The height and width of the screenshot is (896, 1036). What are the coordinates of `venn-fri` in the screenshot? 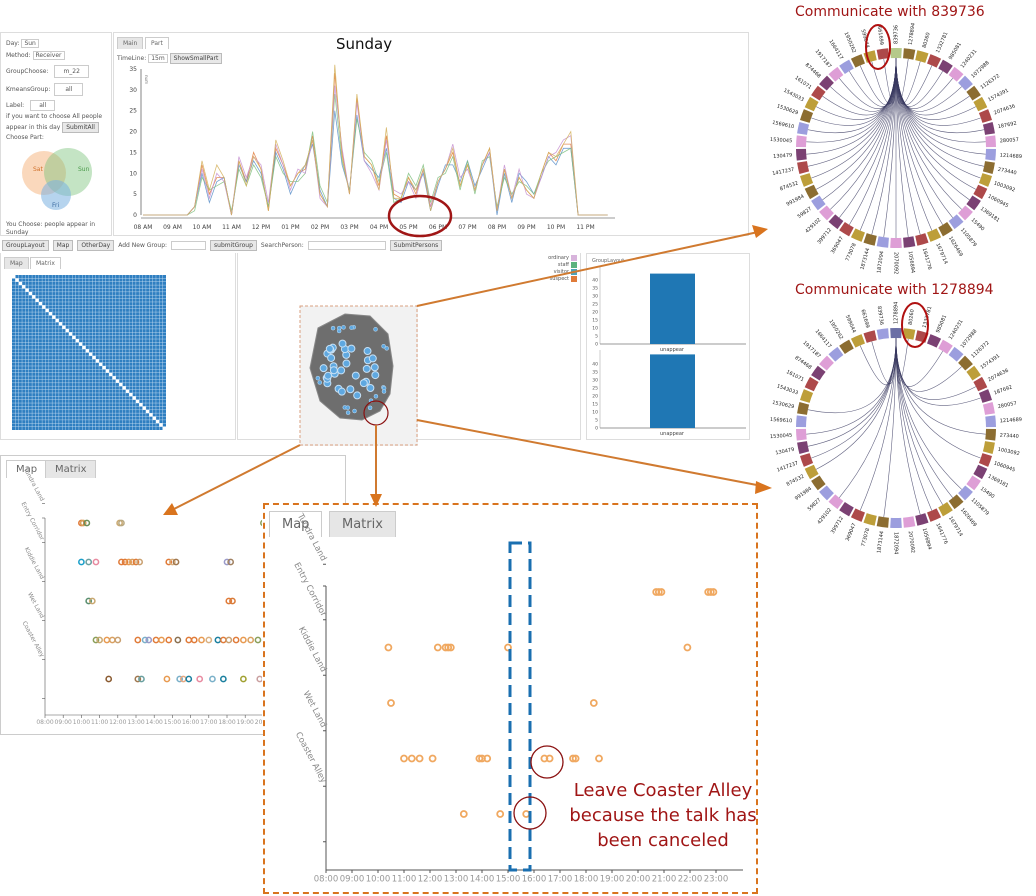 It's located at (56, 195).